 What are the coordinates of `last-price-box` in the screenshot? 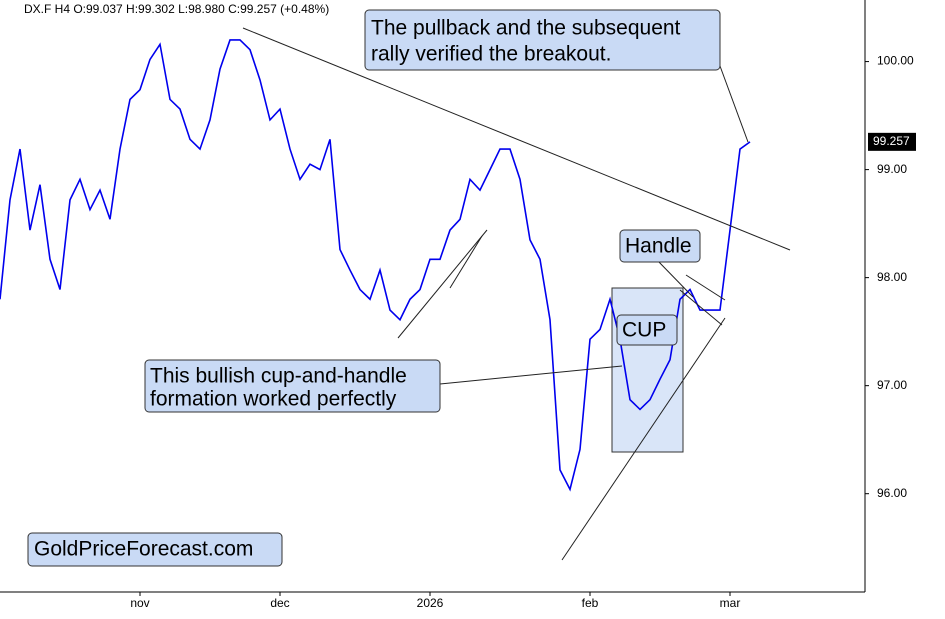 It's located at (892, 141).